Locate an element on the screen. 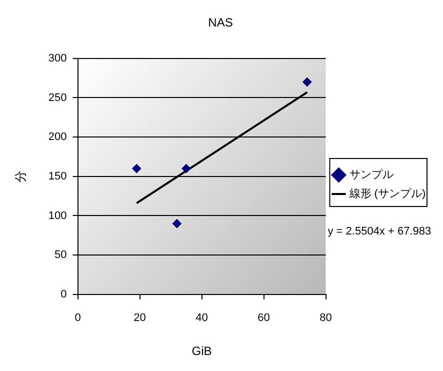  x-tick-label: 40 is located at coordinates (202, 318).